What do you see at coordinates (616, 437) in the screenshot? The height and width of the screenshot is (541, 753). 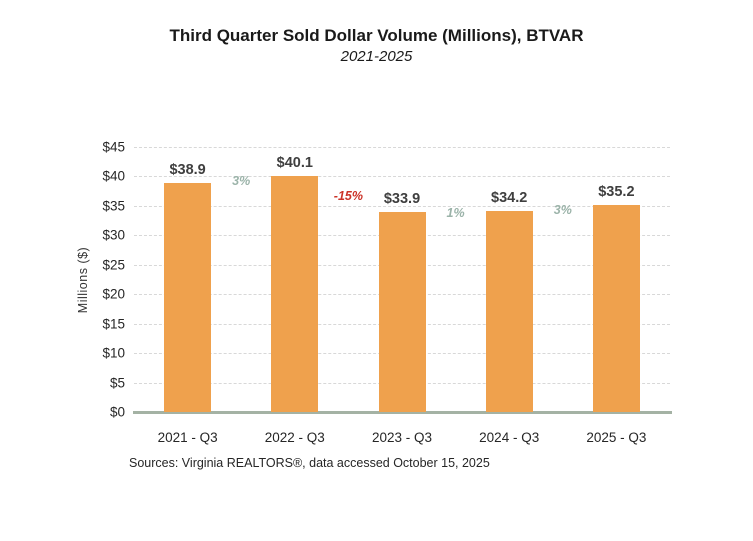 I see `x-tick-label: 2025 - Q3` at bounding box center [616, 437].